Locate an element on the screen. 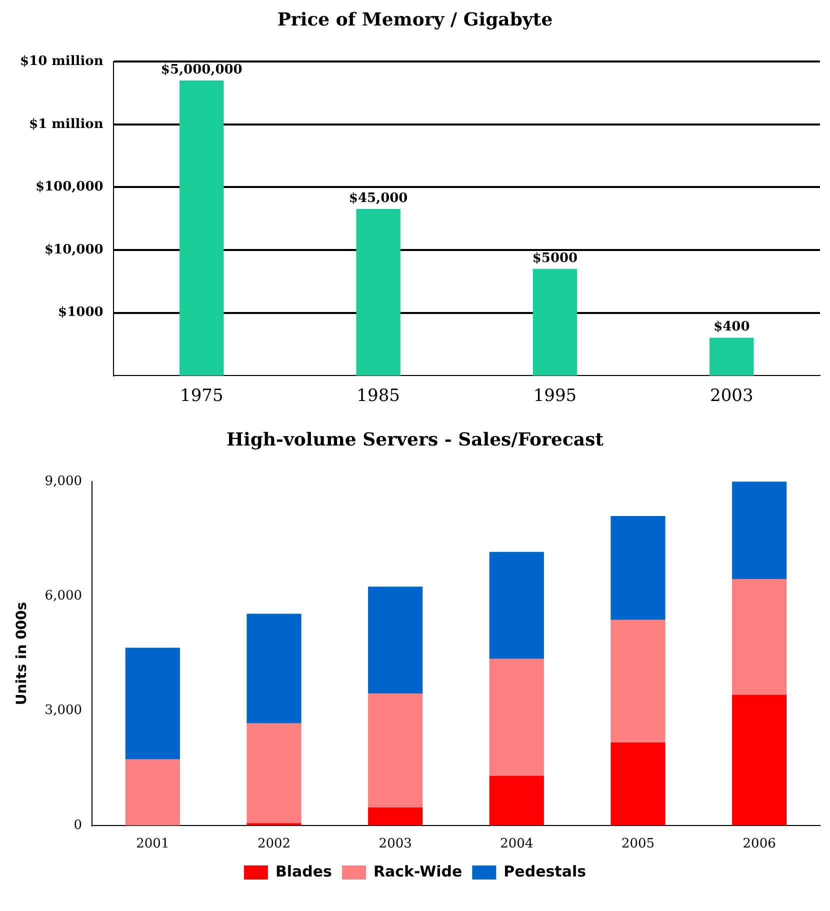  legend-label: Rack-Wide is located at coordinates (417, 871).